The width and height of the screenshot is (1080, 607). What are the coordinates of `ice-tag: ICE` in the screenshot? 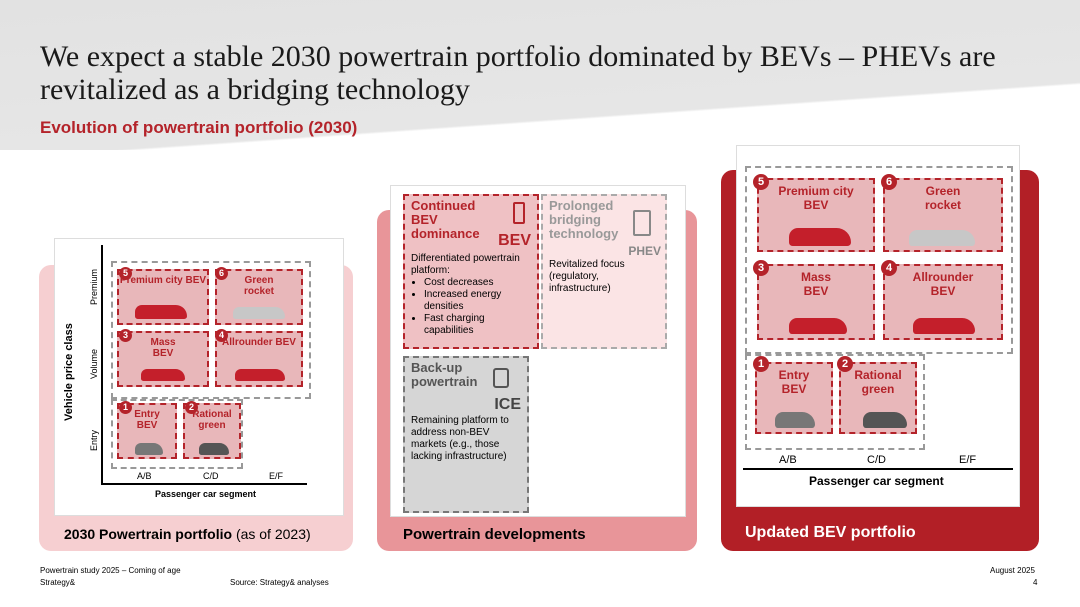 It's located at (507, 404).